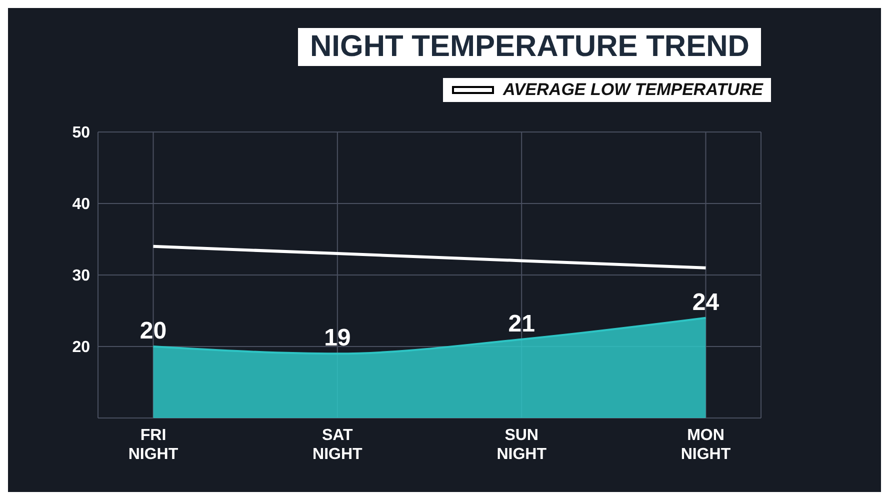 The image size is (889, 500). Describe the element at coordinates (153, 331) in the screenshot. I see `data-label: 20` at that location.